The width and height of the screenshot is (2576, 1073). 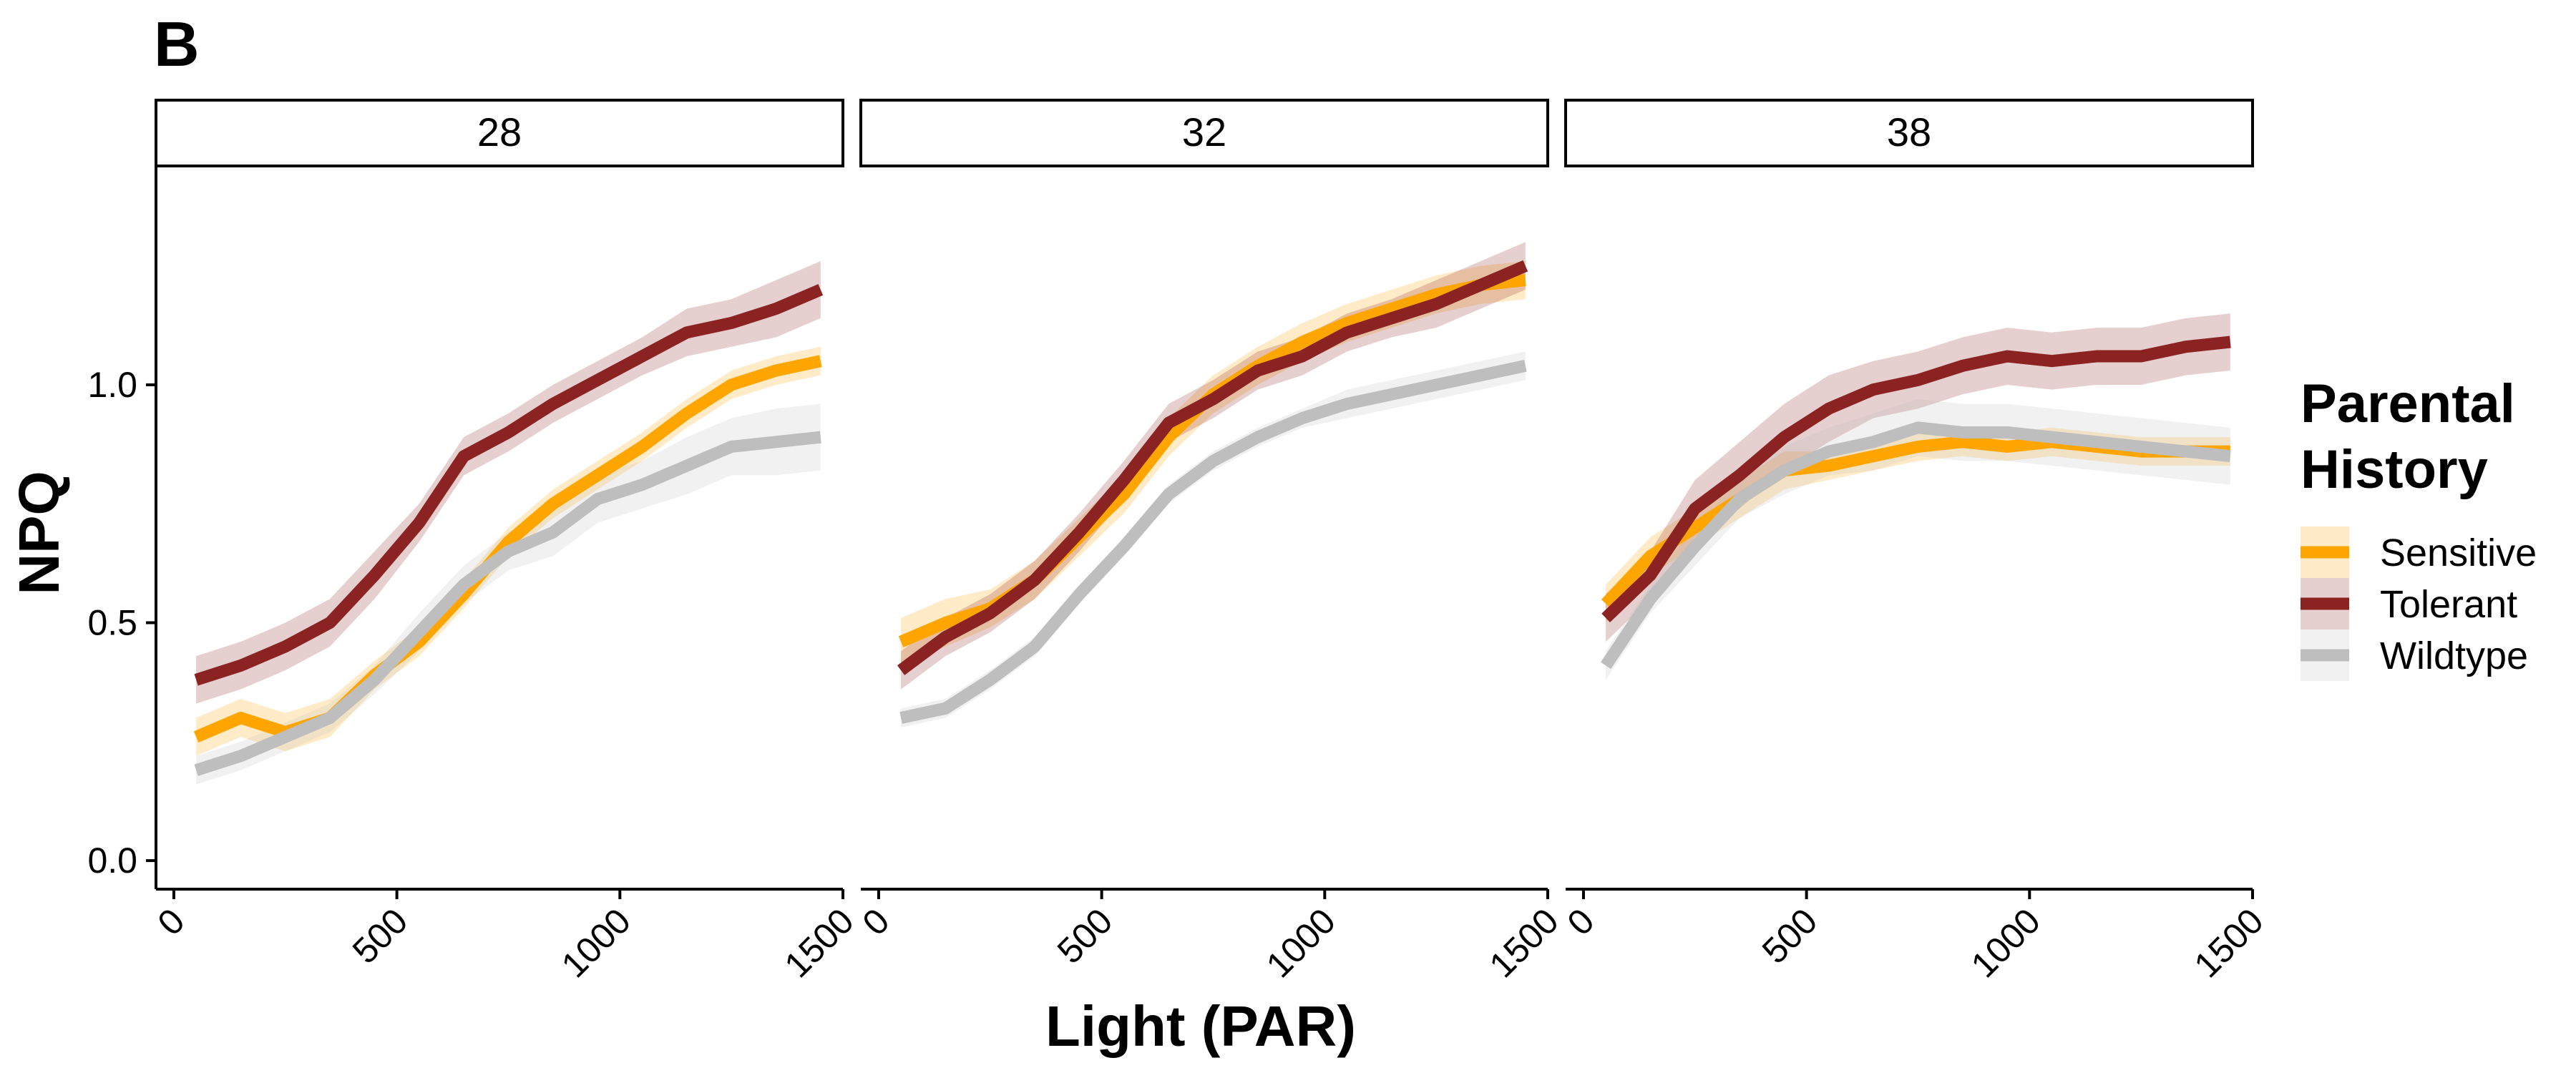 I want to click on ci-ribbon-wildtype, so click(x=1918, y=539).